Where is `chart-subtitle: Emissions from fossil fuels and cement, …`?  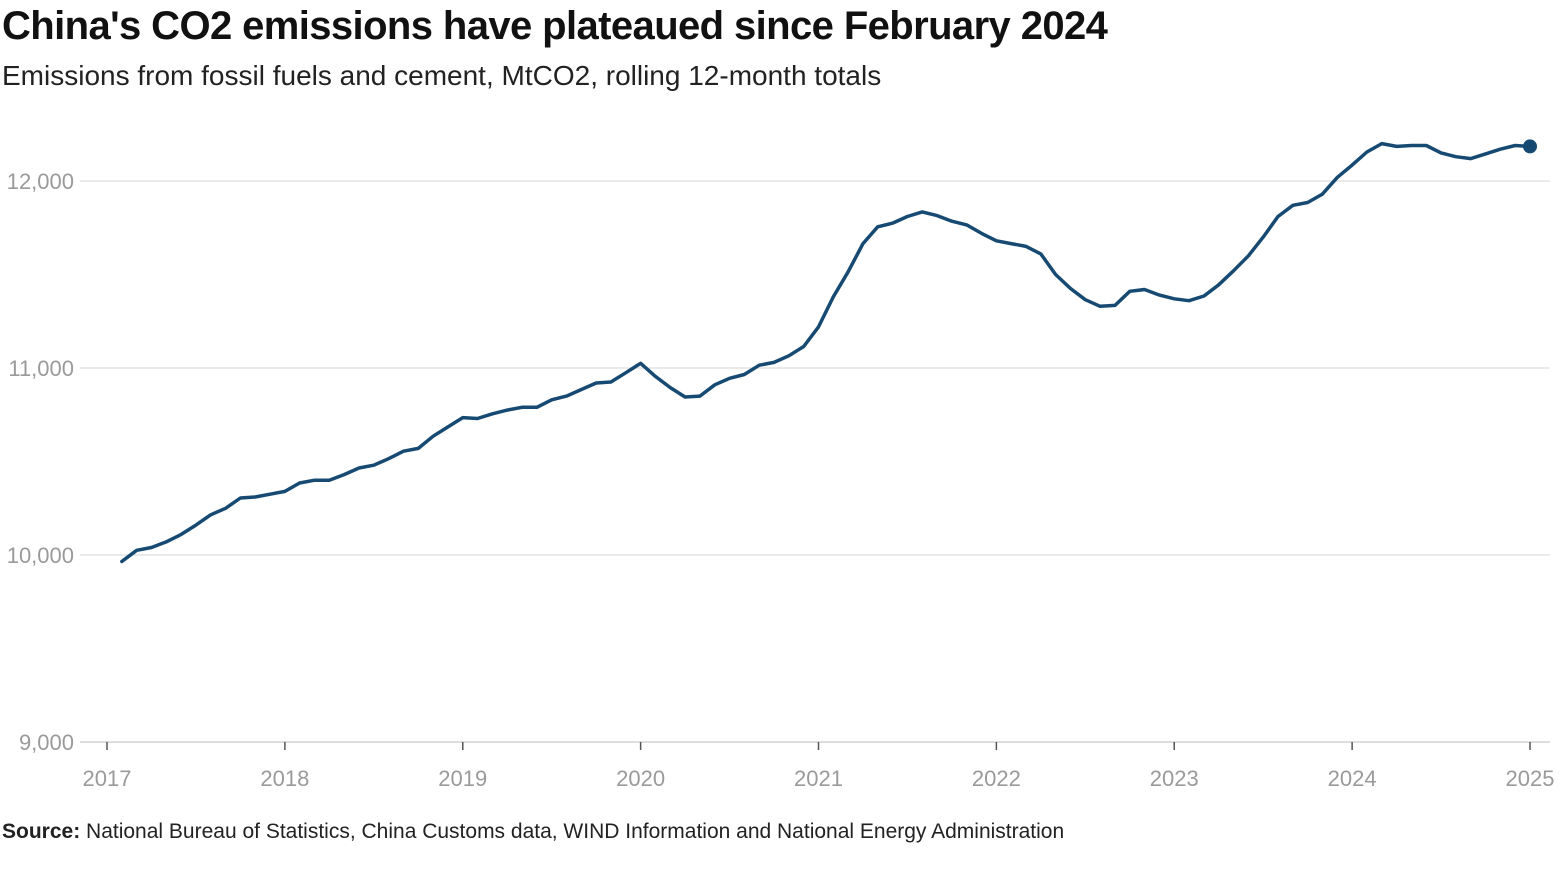
chart-subtitle: Emissions from fossil fuels and cement, … is located at coordinates (442, 75).